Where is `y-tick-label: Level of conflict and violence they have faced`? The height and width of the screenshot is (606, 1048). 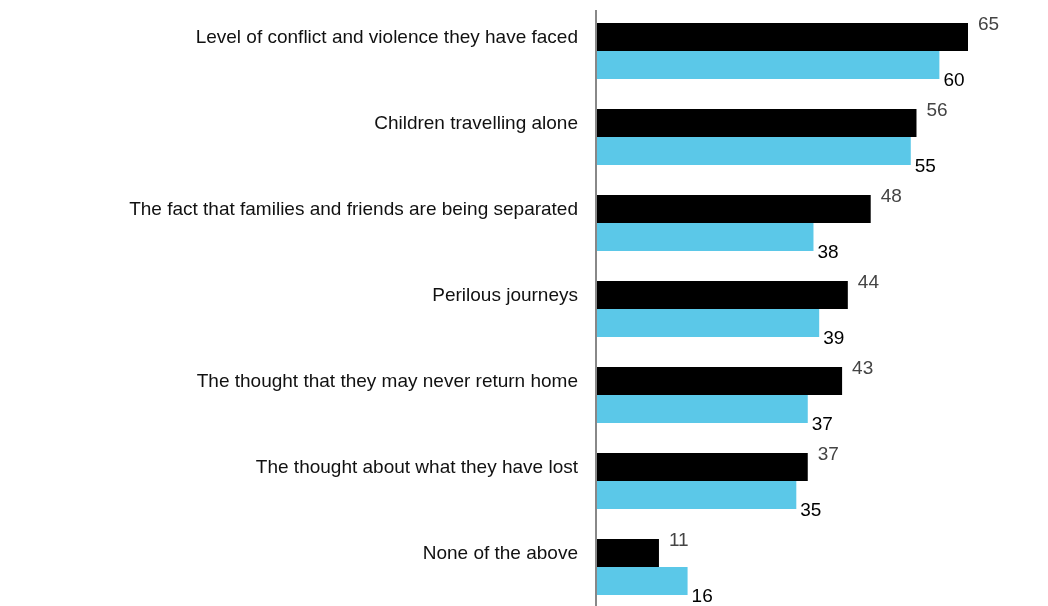 y-tick-label: Level of conflict and violence they have faced is located at coordinates (386, 36).